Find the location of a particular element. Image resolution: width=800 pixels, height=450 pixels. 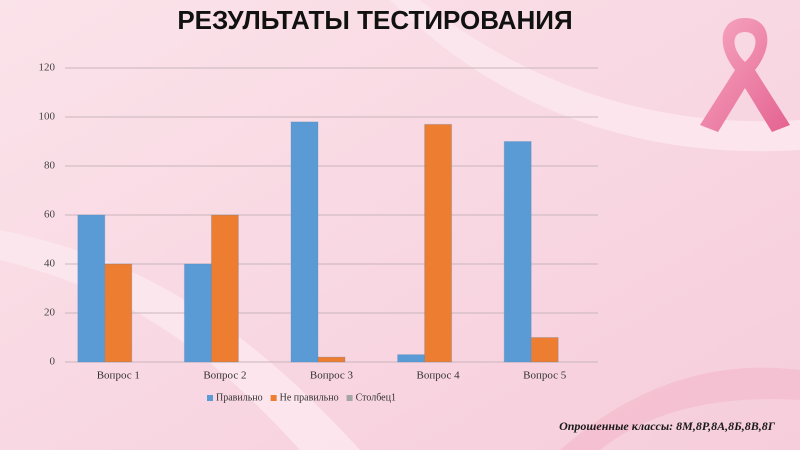

y-tick-label: 80 is located at coordinates (50, 166).